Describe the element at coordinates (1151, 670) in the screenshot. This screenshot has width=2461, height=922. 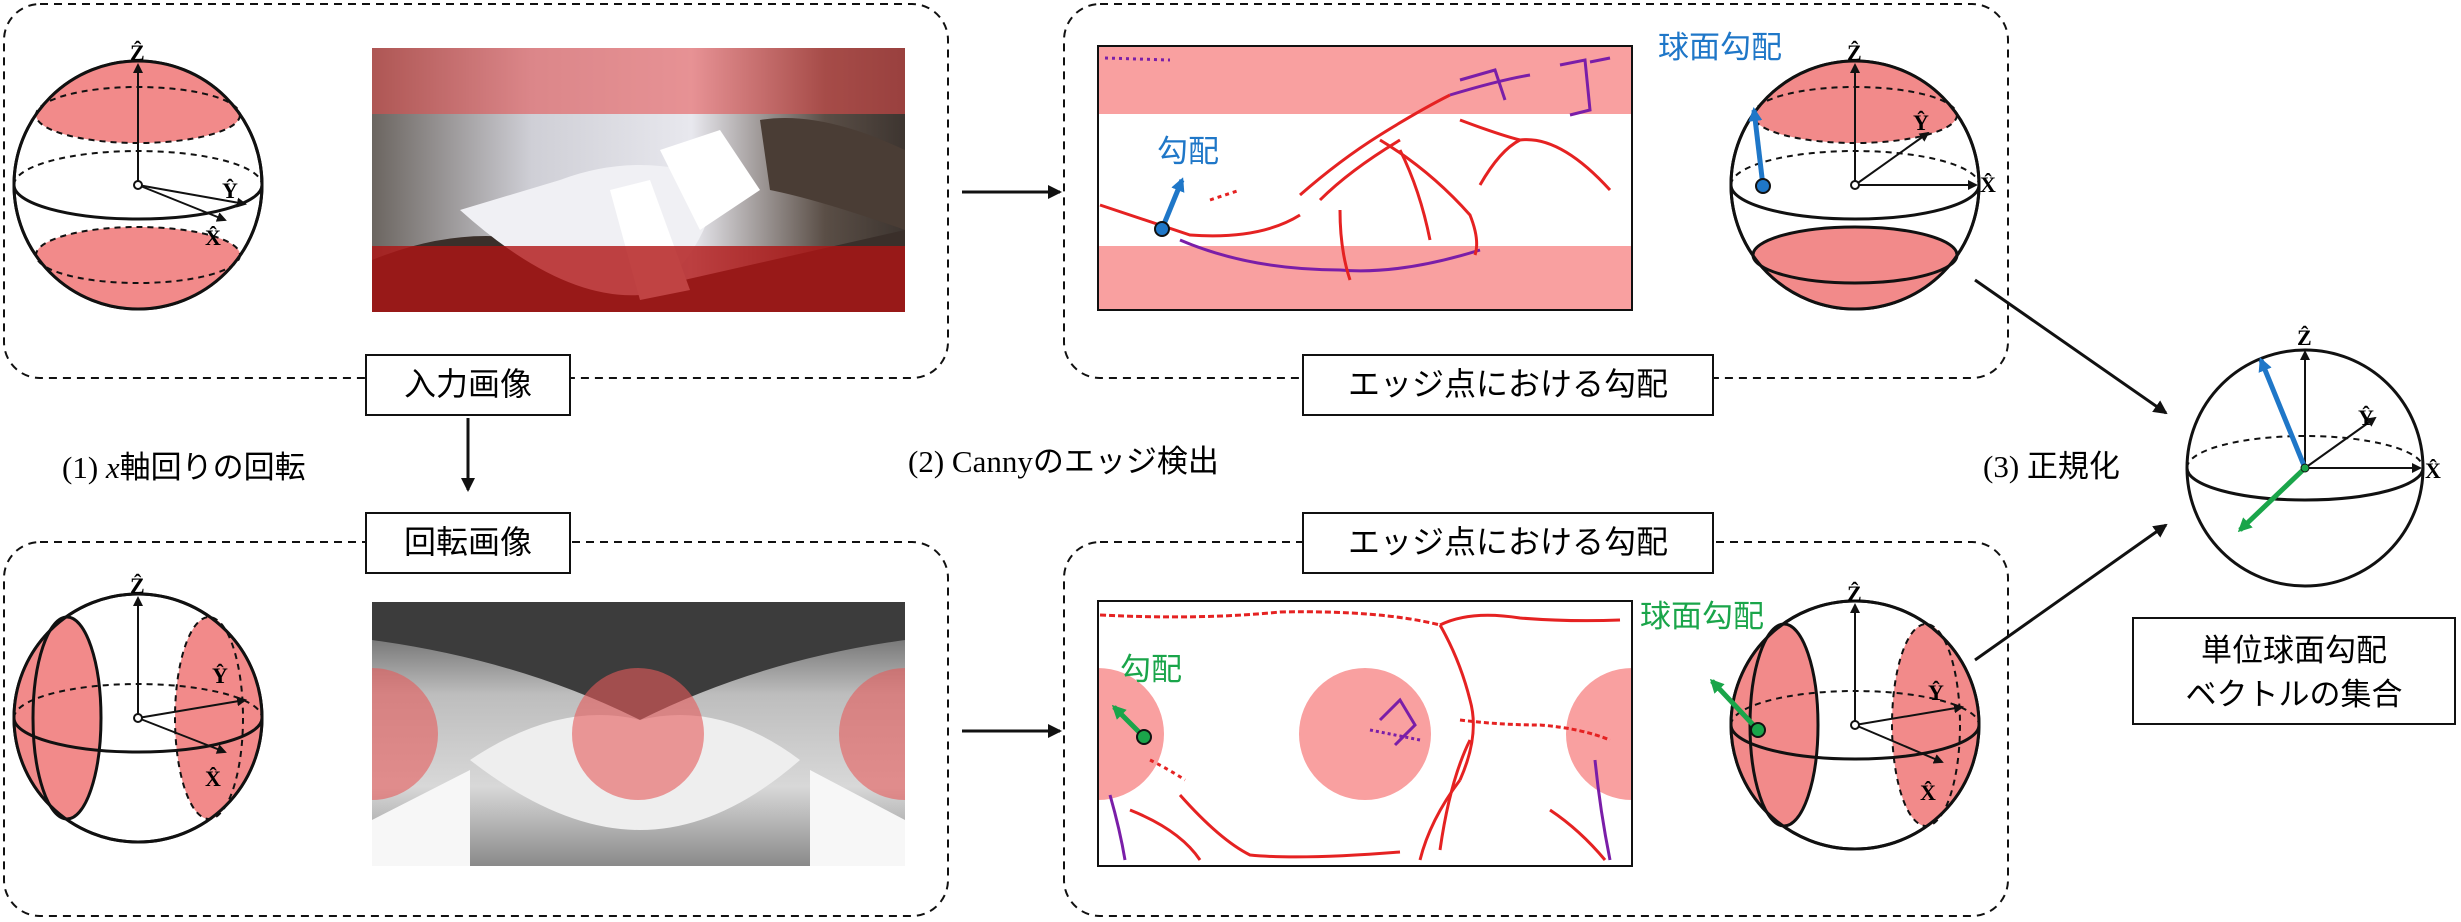
I see `label-gradient-green: 勾配` at that location.